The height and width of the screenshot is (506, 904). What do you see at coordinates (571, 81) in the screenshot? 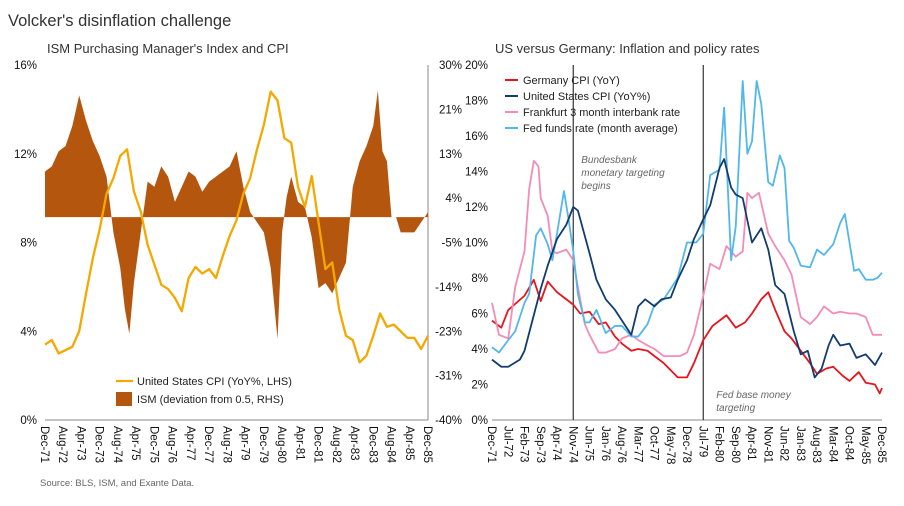
I see `legend-label: Germany CPI (YoY)` at bounding box center [571, 81].